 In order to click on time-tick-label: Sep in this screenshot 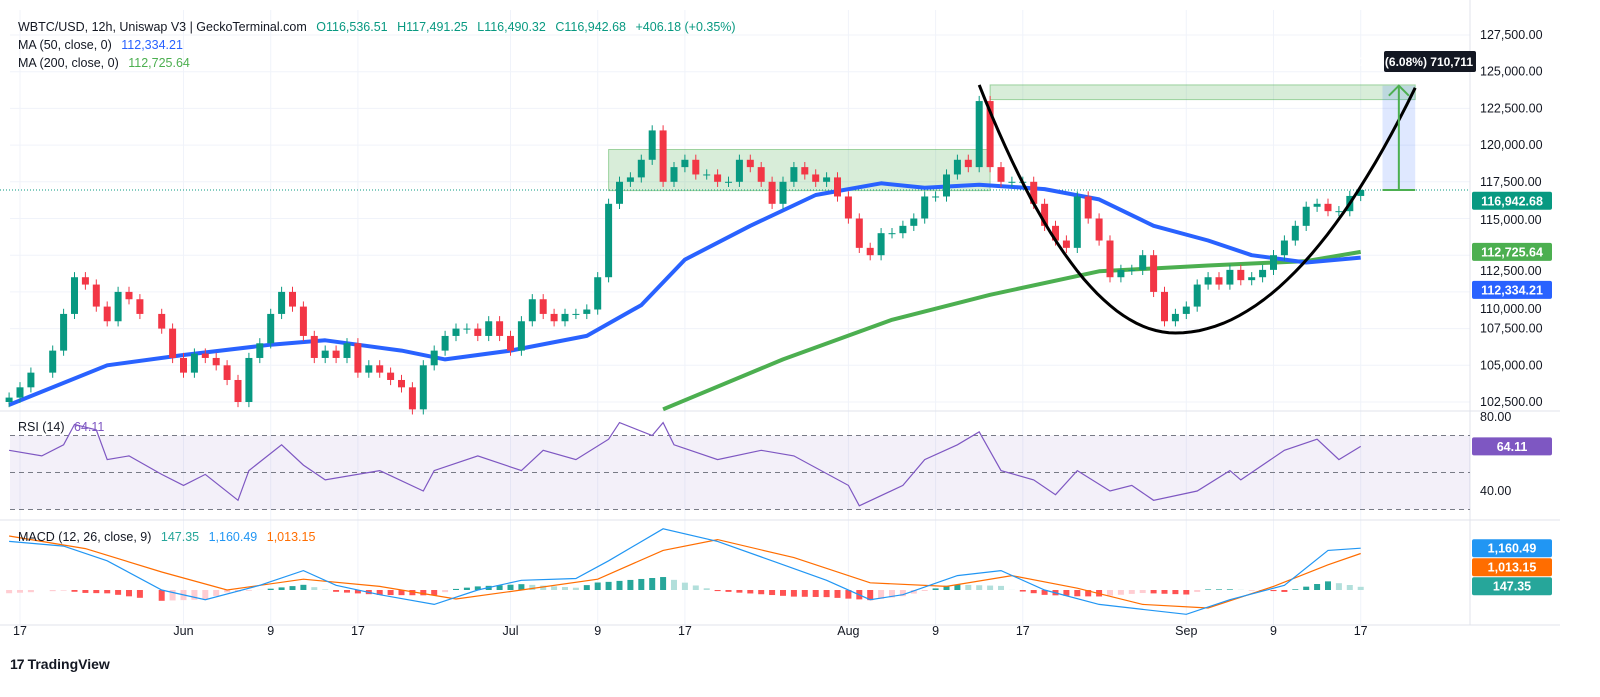, I will do `click(1186, 631)`.